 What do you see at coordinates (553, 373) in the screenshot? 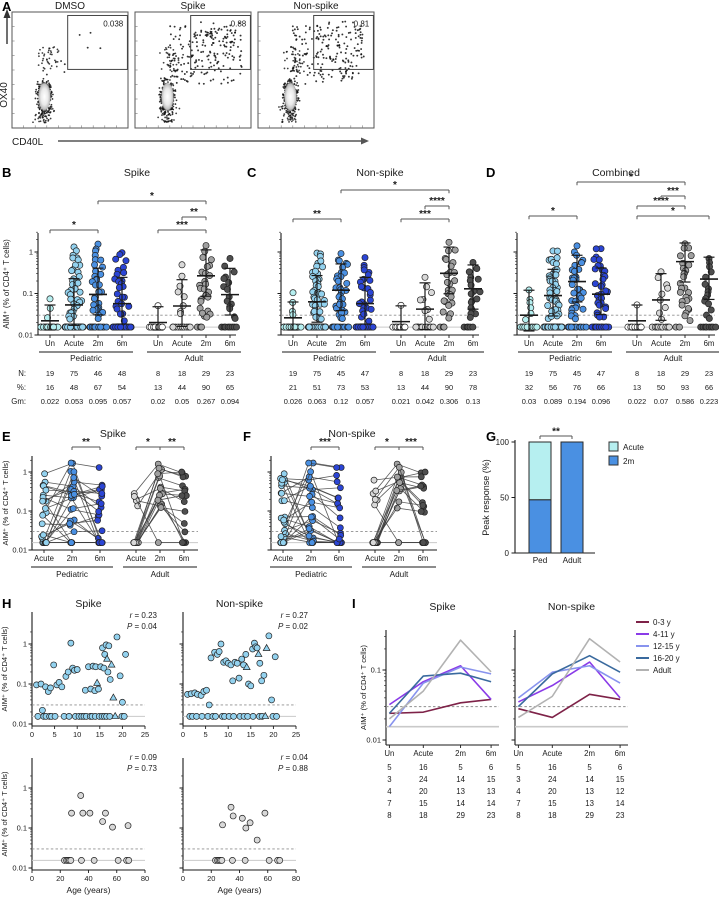
I see `svg-text: 75` at bounding box center [553, 373].